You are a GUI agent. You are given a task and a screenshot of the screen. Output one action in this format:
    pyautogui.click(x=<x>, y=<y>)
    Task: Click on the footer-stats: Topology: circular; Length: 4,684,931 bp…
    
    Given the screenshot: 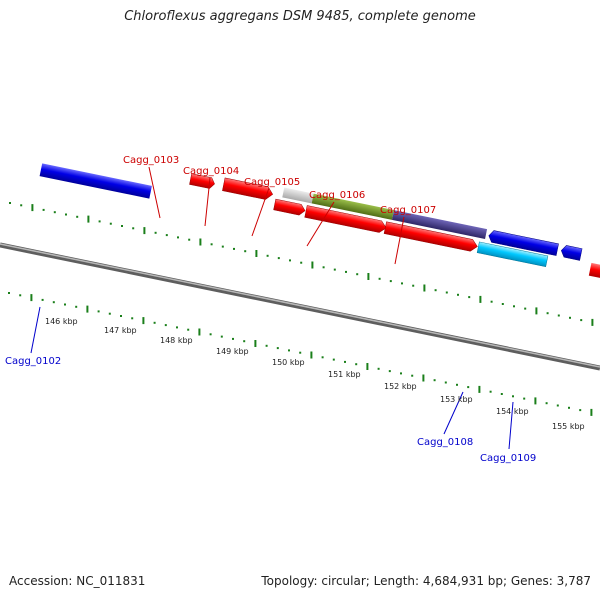 What is the action you would take?
    pyautogui.click(x=426, y=581)
    